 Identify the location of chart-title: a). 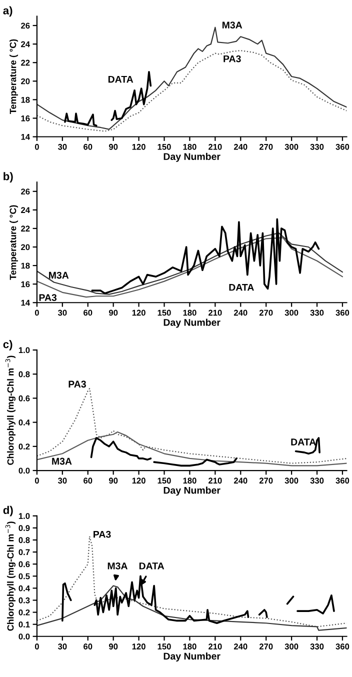
(7, 11).